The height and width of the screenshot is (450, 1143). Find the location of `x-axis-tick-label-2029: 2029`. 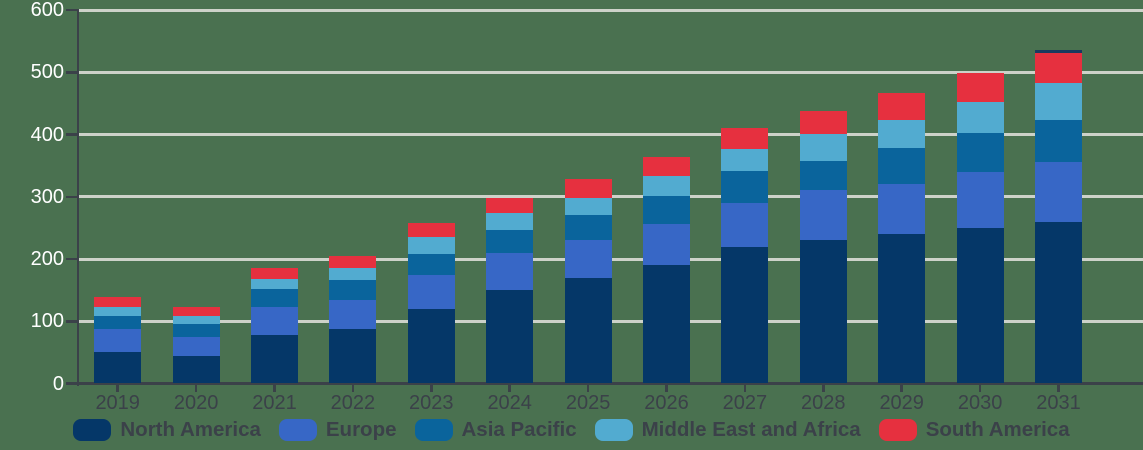

x-axis-tick-label-2029: 2029 is located at coordinates (901, 403).